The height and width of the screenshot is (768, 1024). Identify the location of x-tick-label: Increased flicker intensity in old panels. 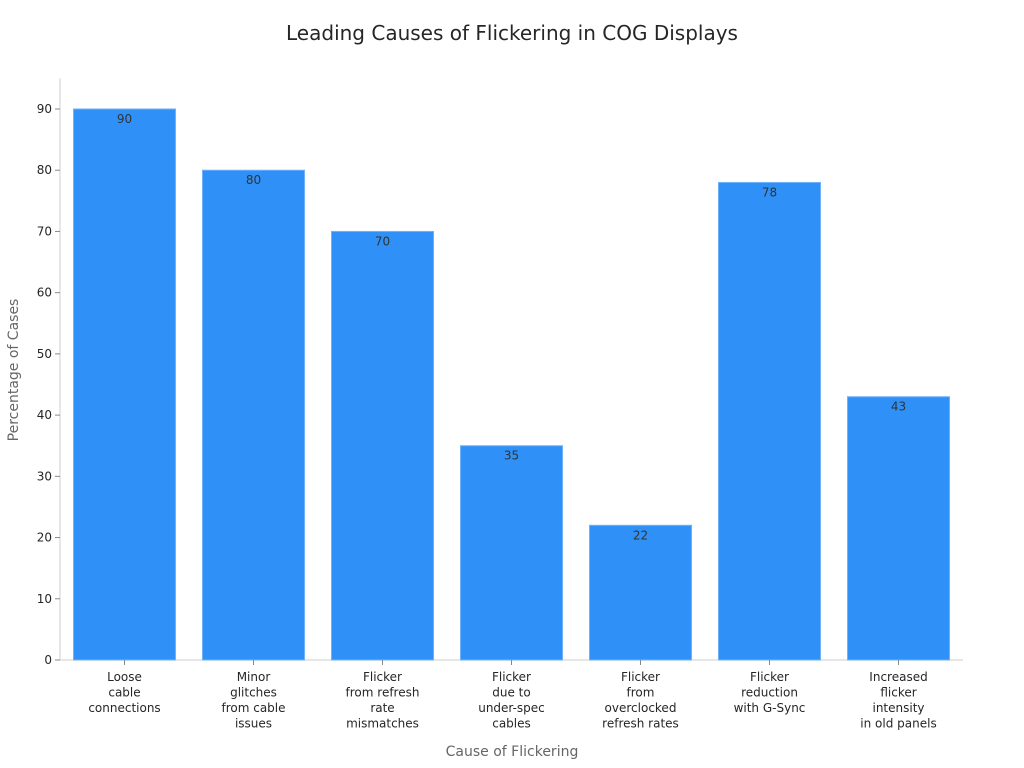
(898, 700).